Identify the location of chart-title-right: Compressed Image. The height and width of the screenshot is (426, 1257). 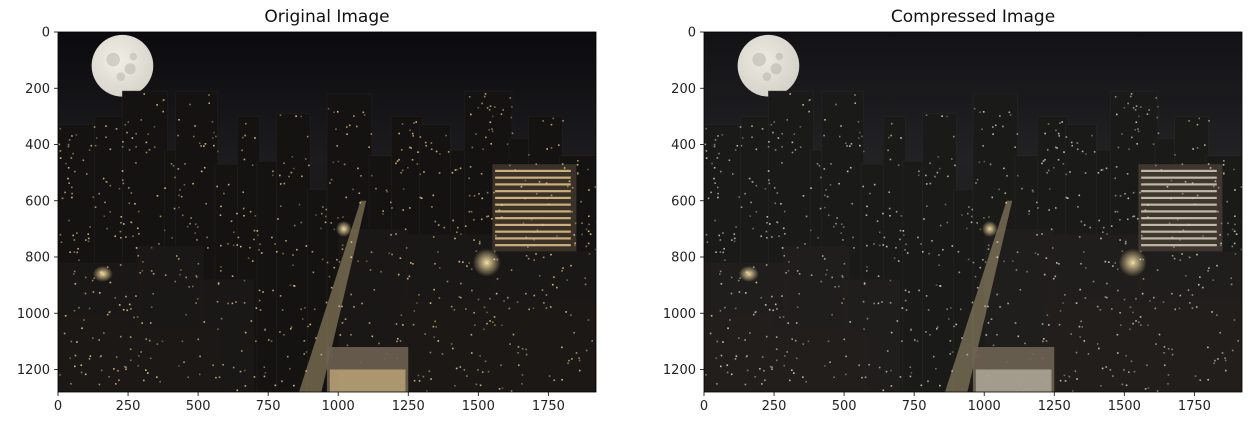
(973, 17).